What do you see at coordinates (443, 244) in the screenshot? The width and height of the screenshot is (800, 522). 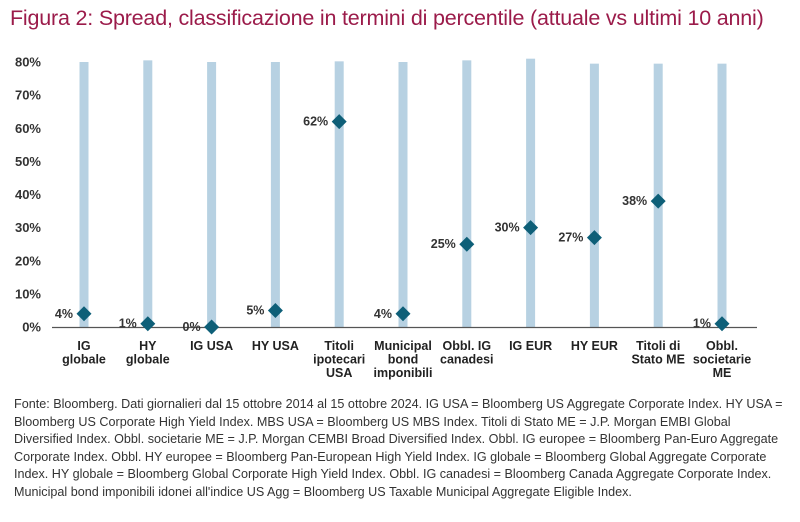 I see `data-point-label: 25%` at bounding box center [443, 244].